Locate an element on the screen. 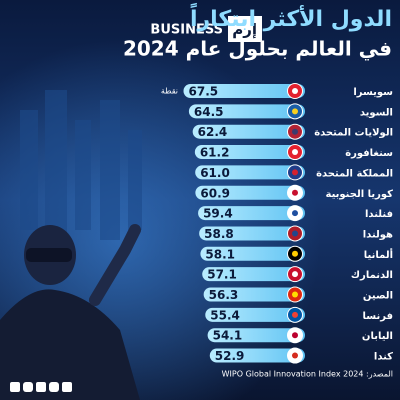  value-label: 52.9 is located at coordinates (230, 356).